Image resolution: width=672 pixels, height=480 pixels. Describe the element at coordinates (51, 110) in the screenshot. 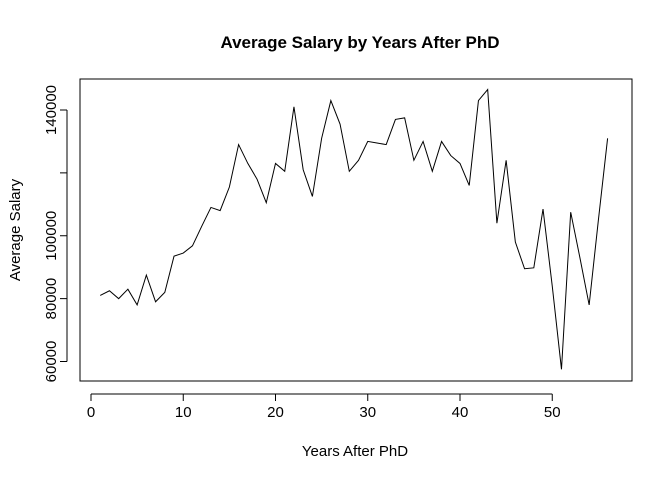

I see `y-tick-label: 140000` at that location.